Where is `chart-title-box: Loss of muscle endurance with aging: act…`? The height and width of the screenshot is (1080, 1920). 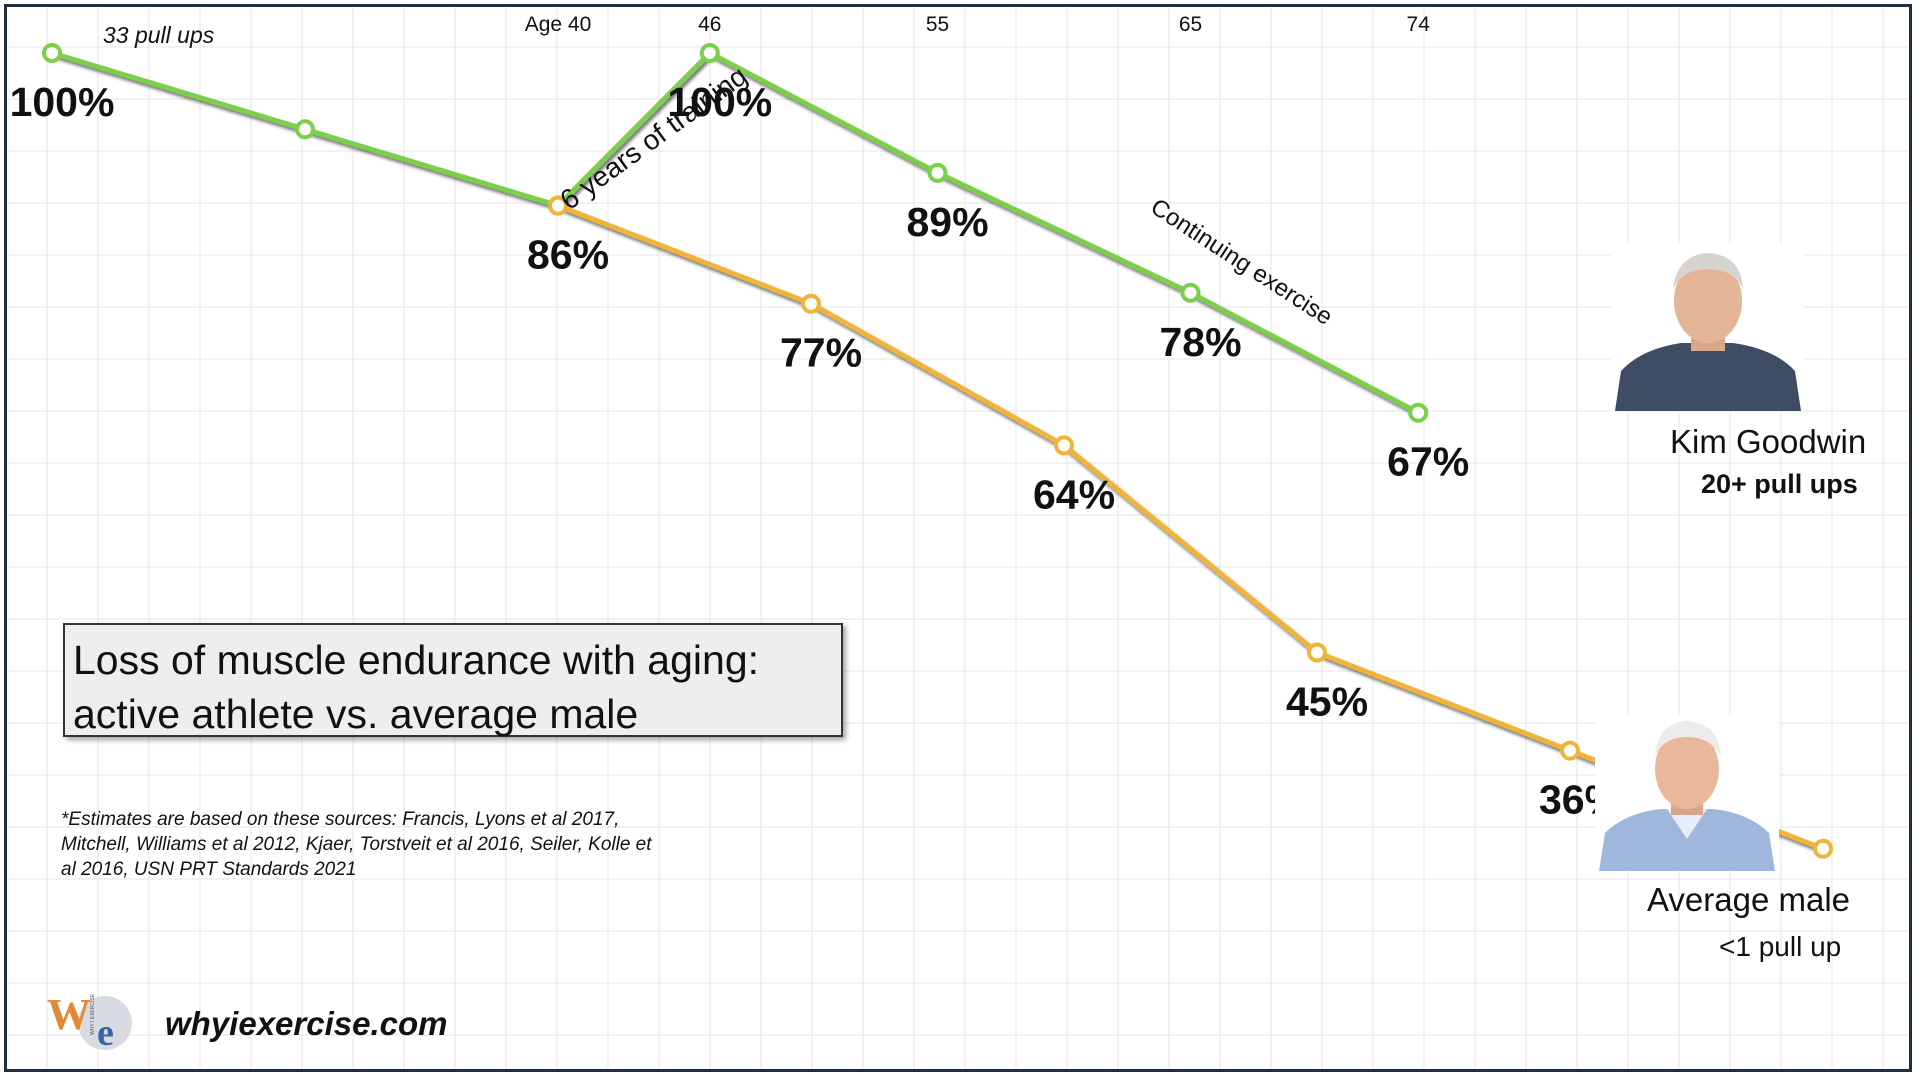 chart-title-box: Loss of muscle endurance with aging: act… is located at coordinates (453, 680).